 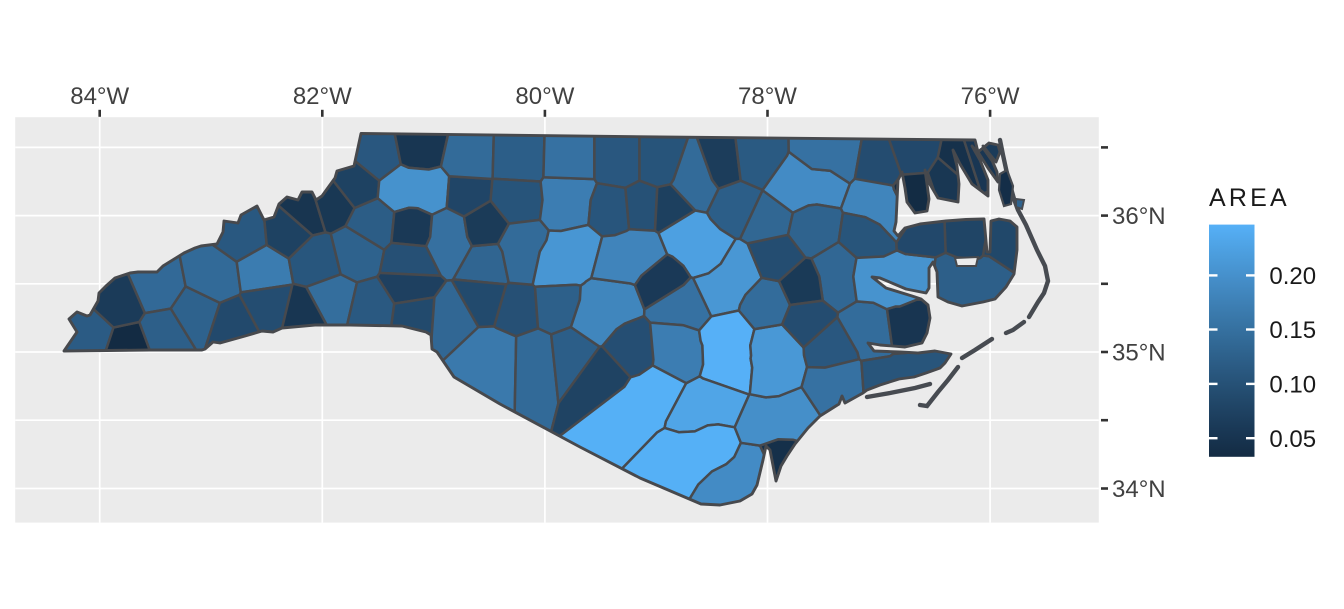 What do you see at coordinates (1139, 489) in the screenshot?
I see `svg-text: 34°N` at bounding box center [1139, 489].